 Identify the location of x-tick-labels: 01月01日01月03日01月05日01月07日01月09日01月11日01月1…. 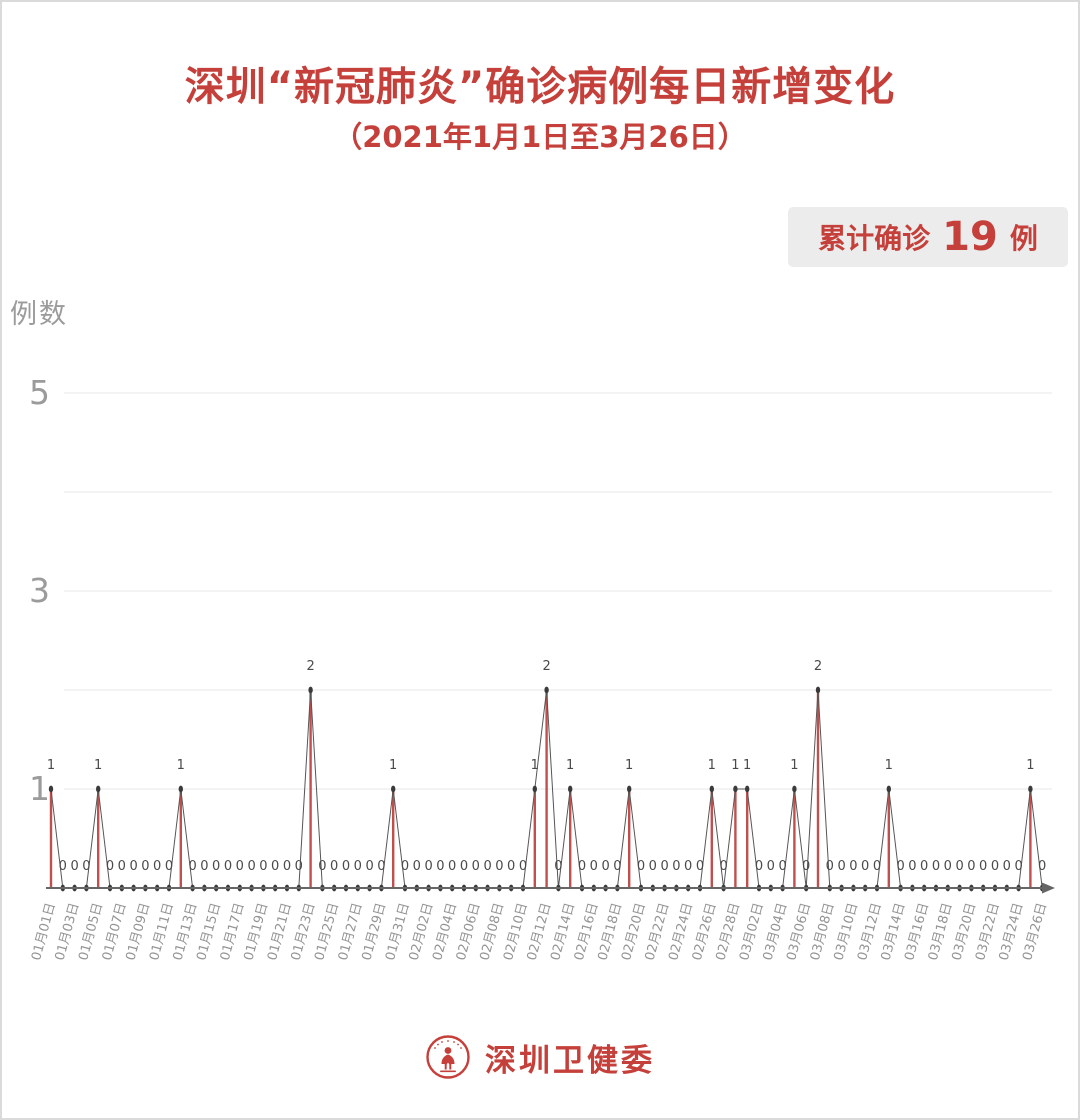
(539, 931).